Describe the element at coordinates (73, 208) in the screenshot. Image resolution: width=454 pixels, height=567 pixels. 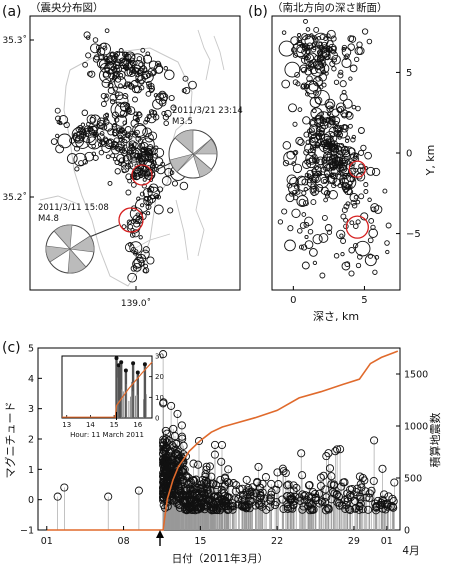
I see `annotation-lower-date: 2011/3/11 15:08` at that location.